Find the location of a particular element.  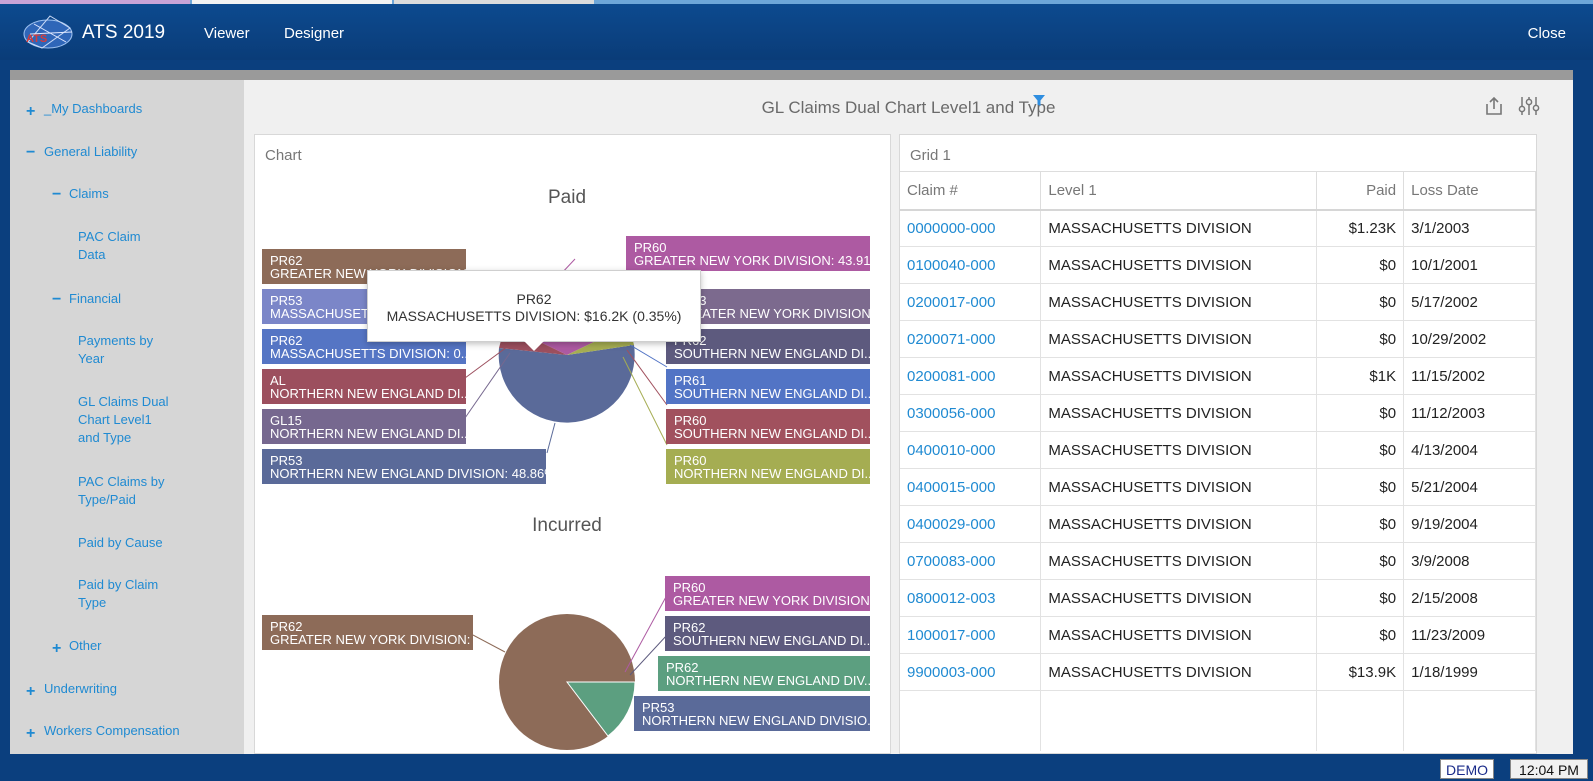

column-header-level1: Level 1 is located at coordinates (1179, 191).